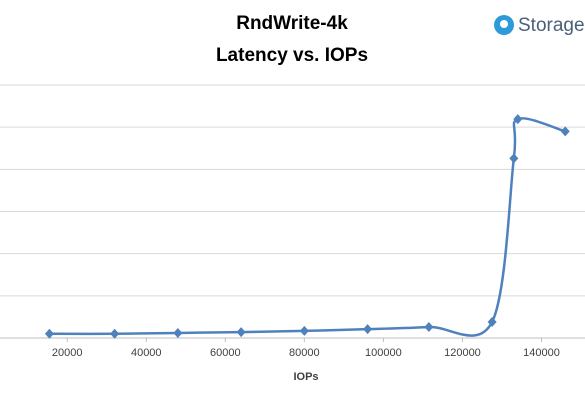 The image size is (585, 401). I want to click on x-tick-label: 140000, so click(541, 353).